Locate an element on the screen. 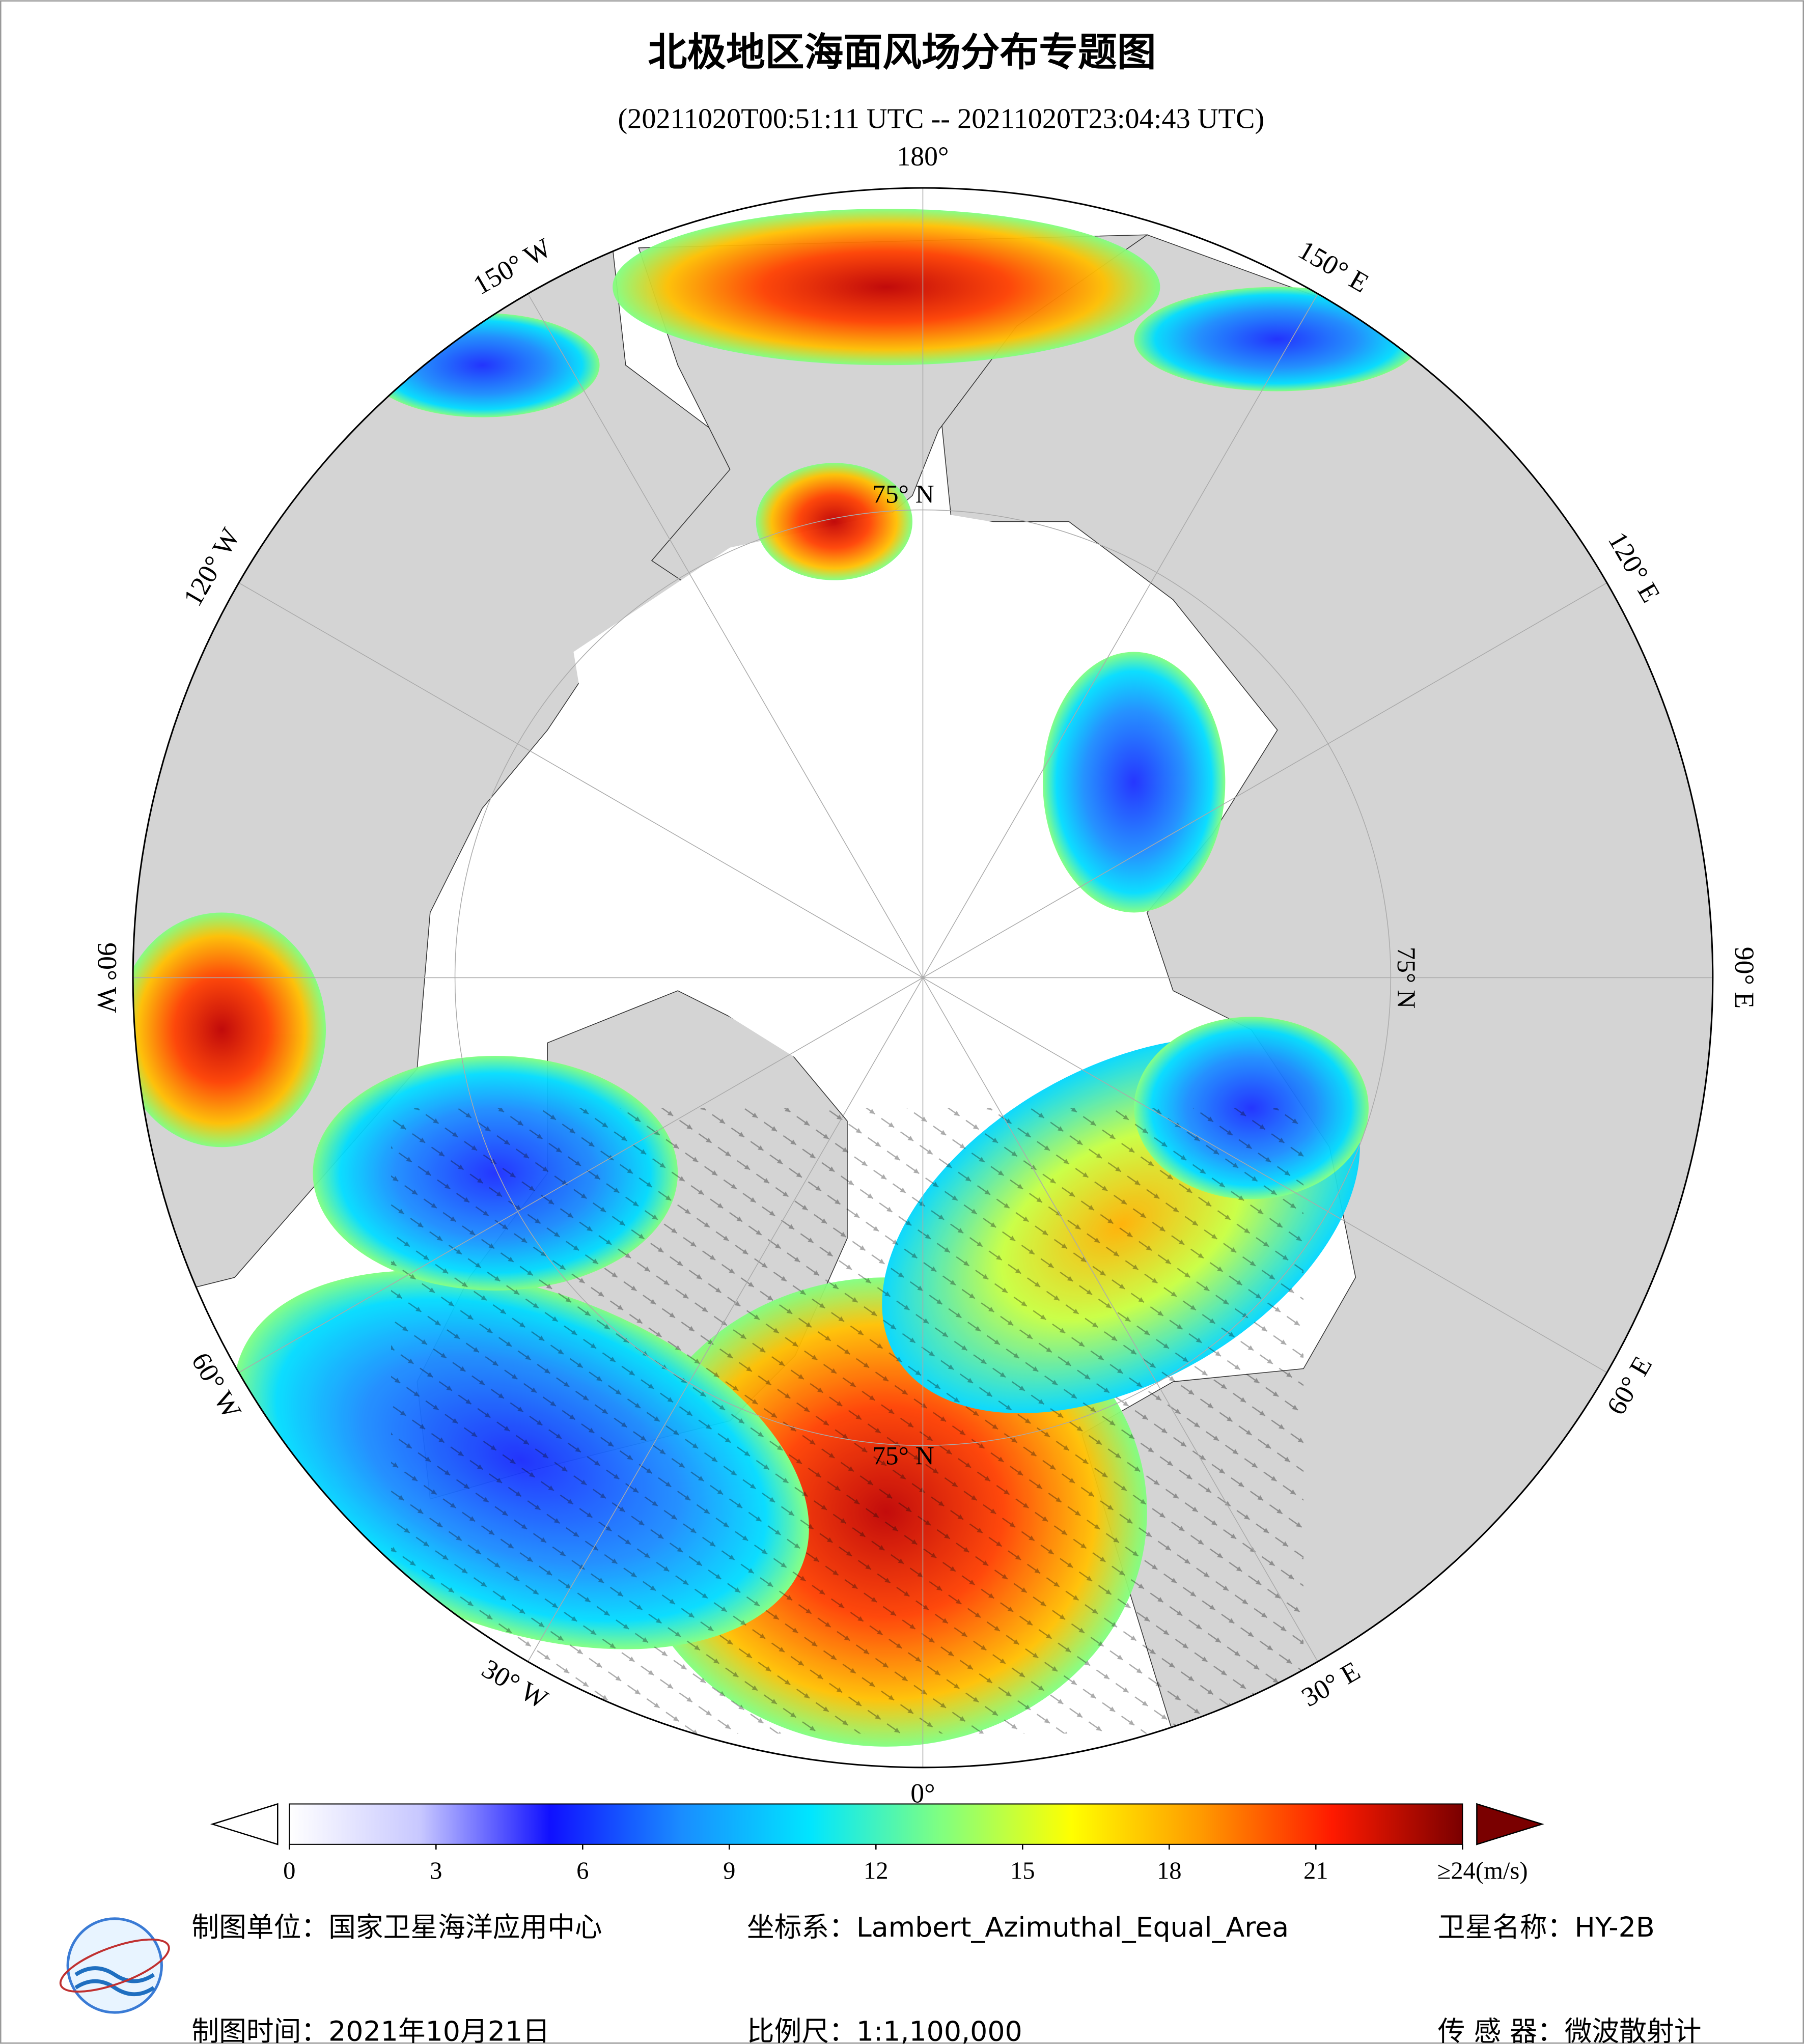 This screenshot has width=1804, height=2044. colorbar-under is located at coordinates (244, 1824).